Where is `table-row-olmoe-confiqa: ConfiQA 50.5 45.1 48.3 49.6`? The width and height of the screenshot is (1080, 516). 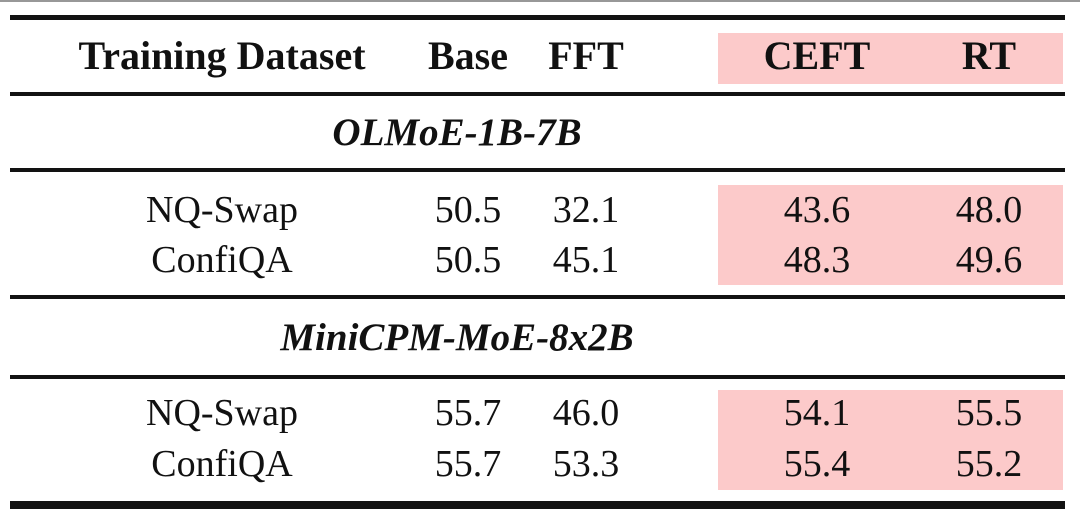 table-row-olmoe-confiqa: ConfiQA 50.5 45.1 48.3 49.6 is located at coordinates (540, 260).